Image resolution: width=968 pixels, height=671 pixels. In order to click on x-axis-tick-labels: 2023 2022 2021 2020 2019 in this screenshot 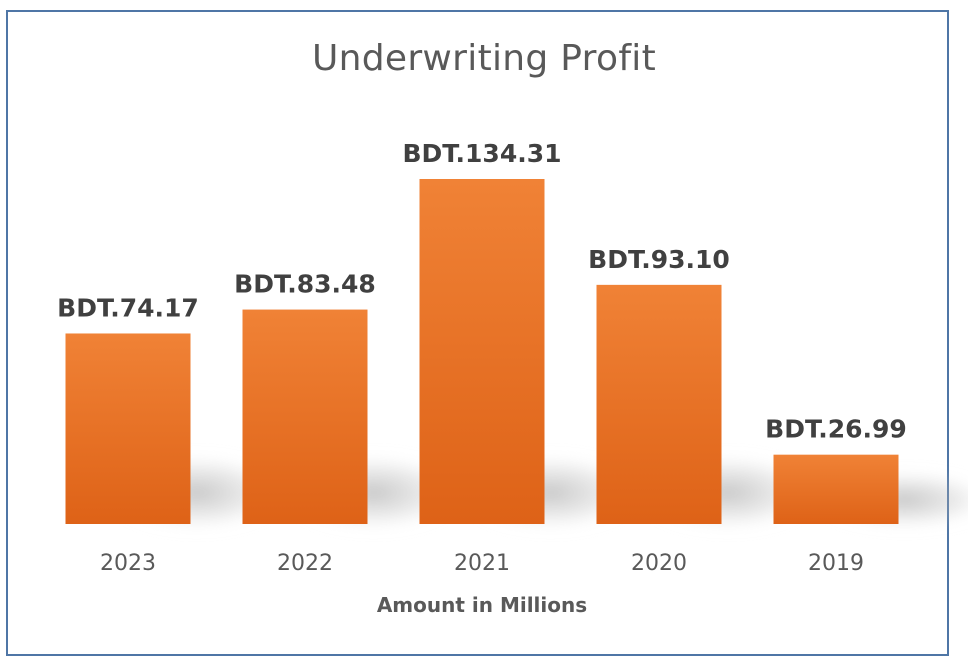, I will do `click(482, 563)`.